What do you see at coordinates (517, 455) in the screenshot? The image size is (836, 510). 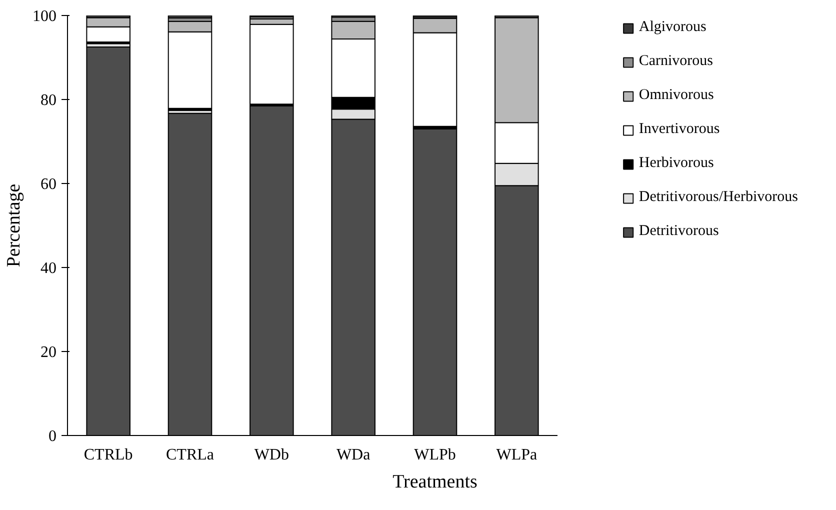 I see `x-tick-label: WLPa` at bounding box center [517, 455].